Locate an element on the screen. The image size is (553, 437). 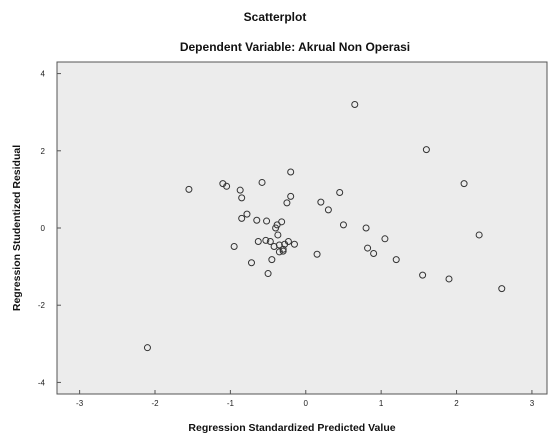
x-tick-label: -2 is located at coordinates (155, 403).